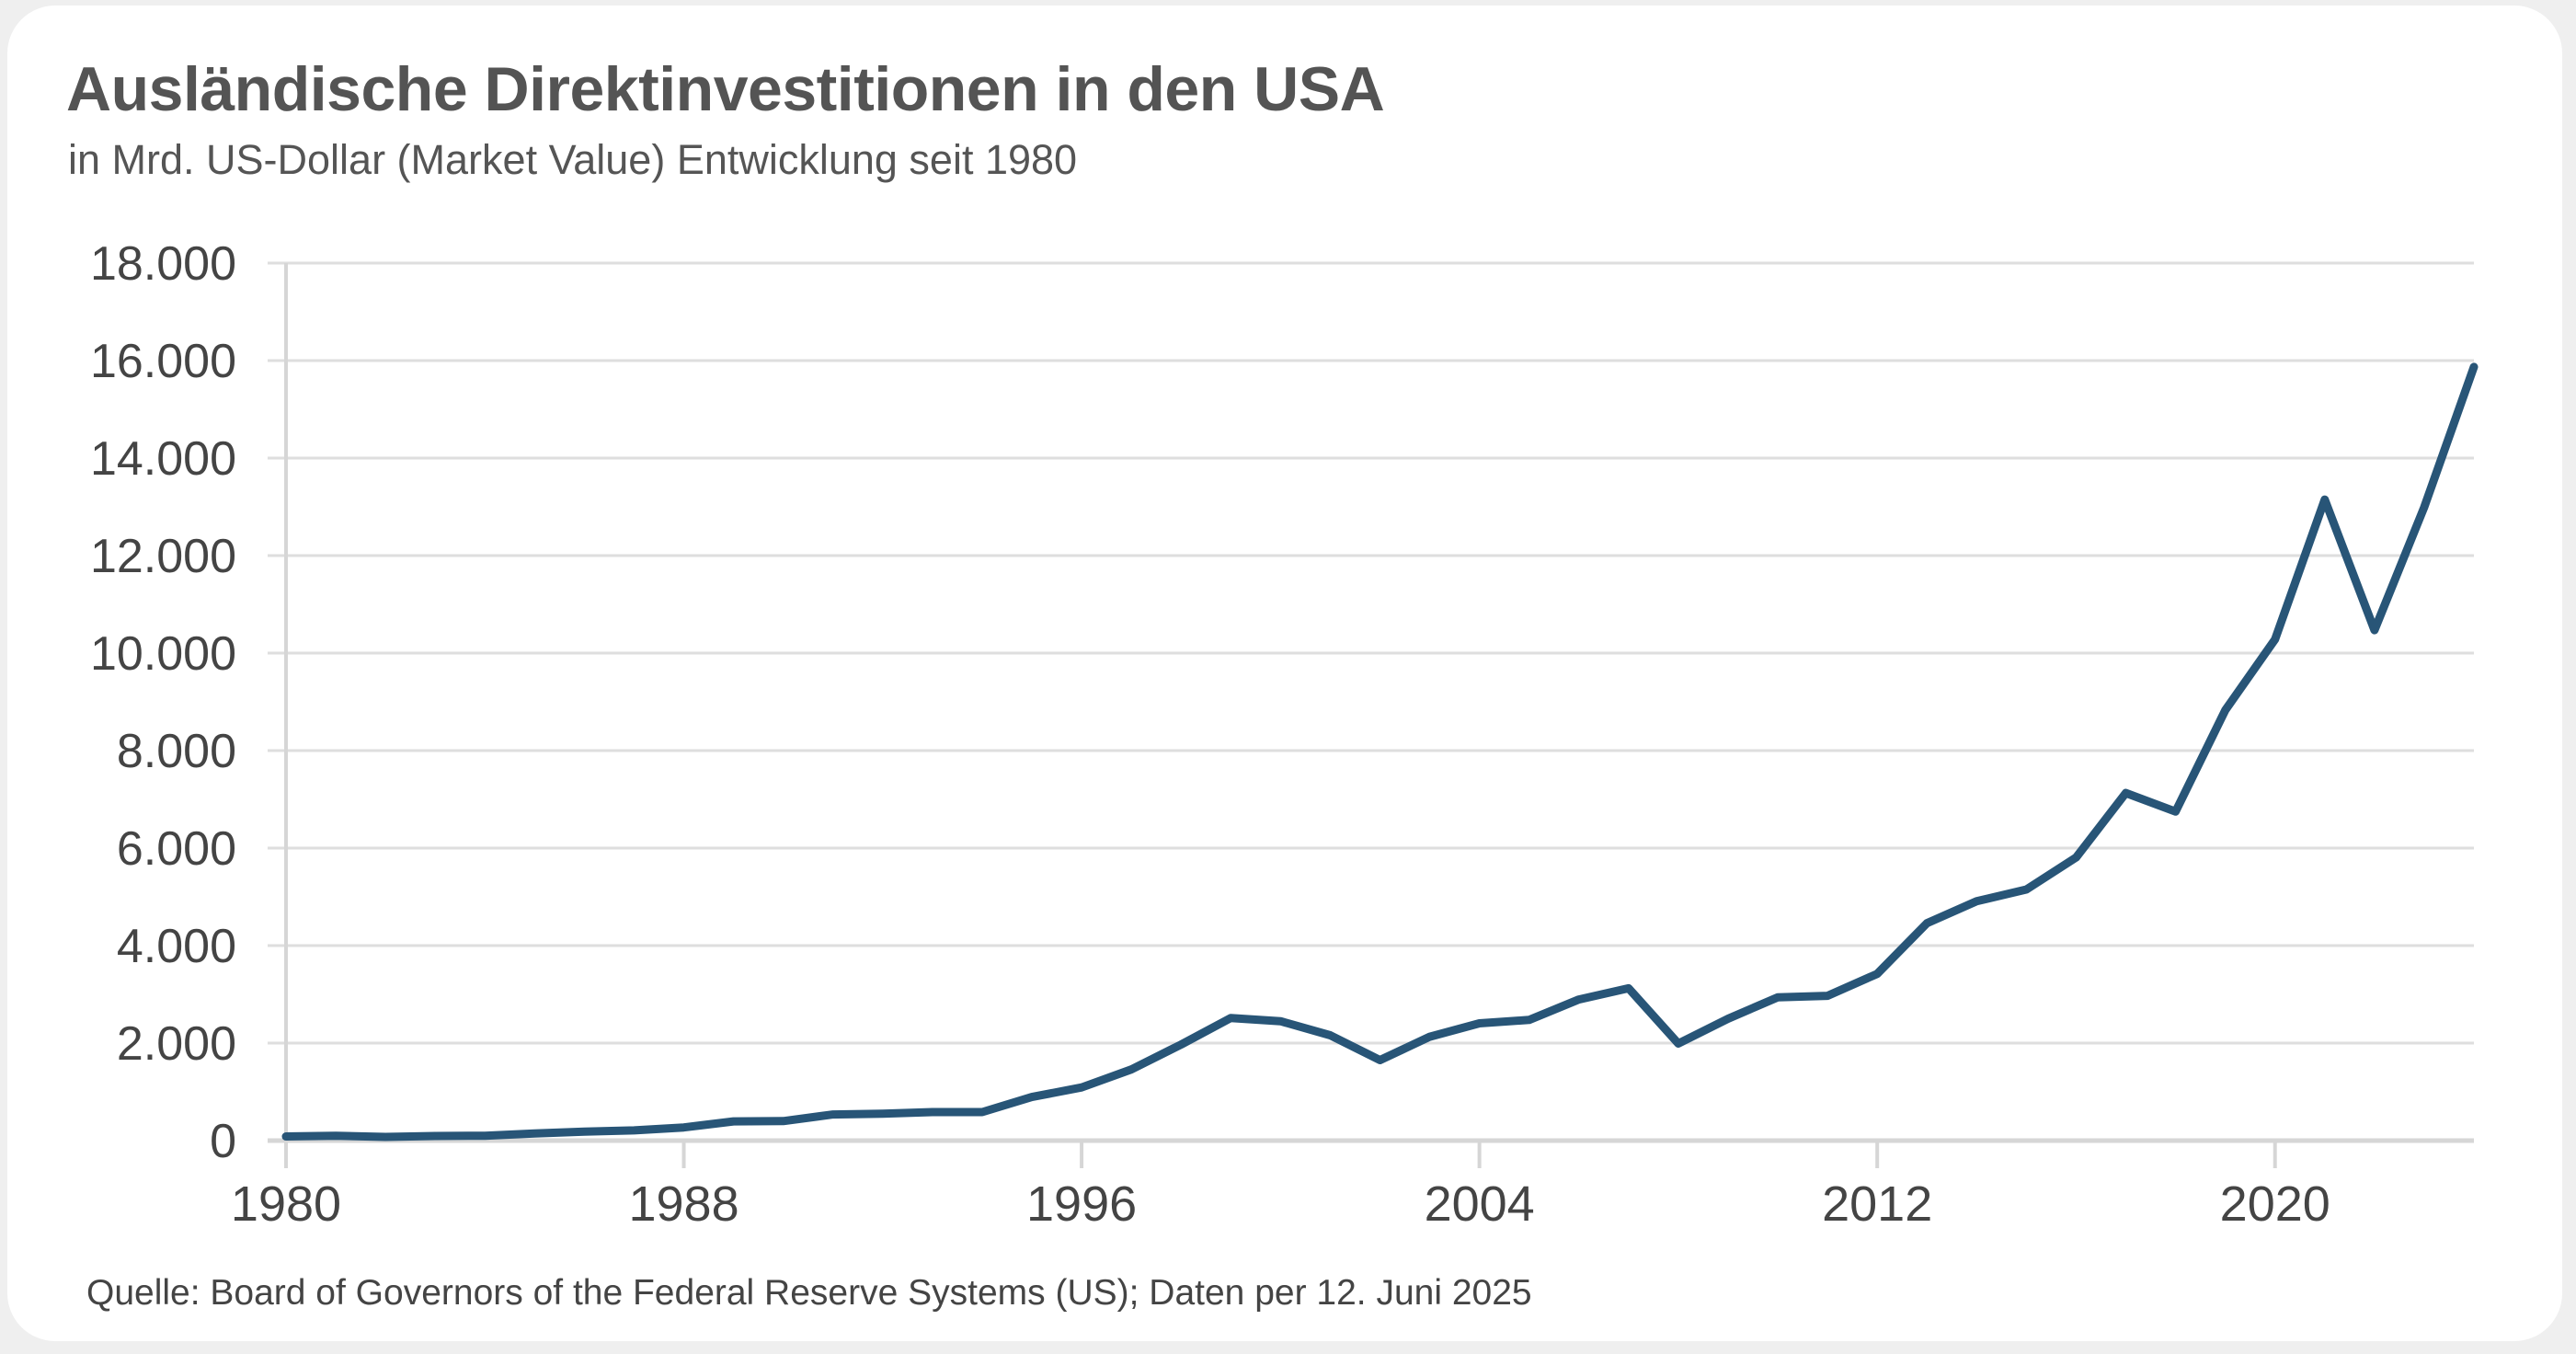 The image size is (2576, 1354). What do you see at coordinates (177, 947) in the screenshot?
I see `y-tick-label: 4.000` at bounding box center [177, 947].